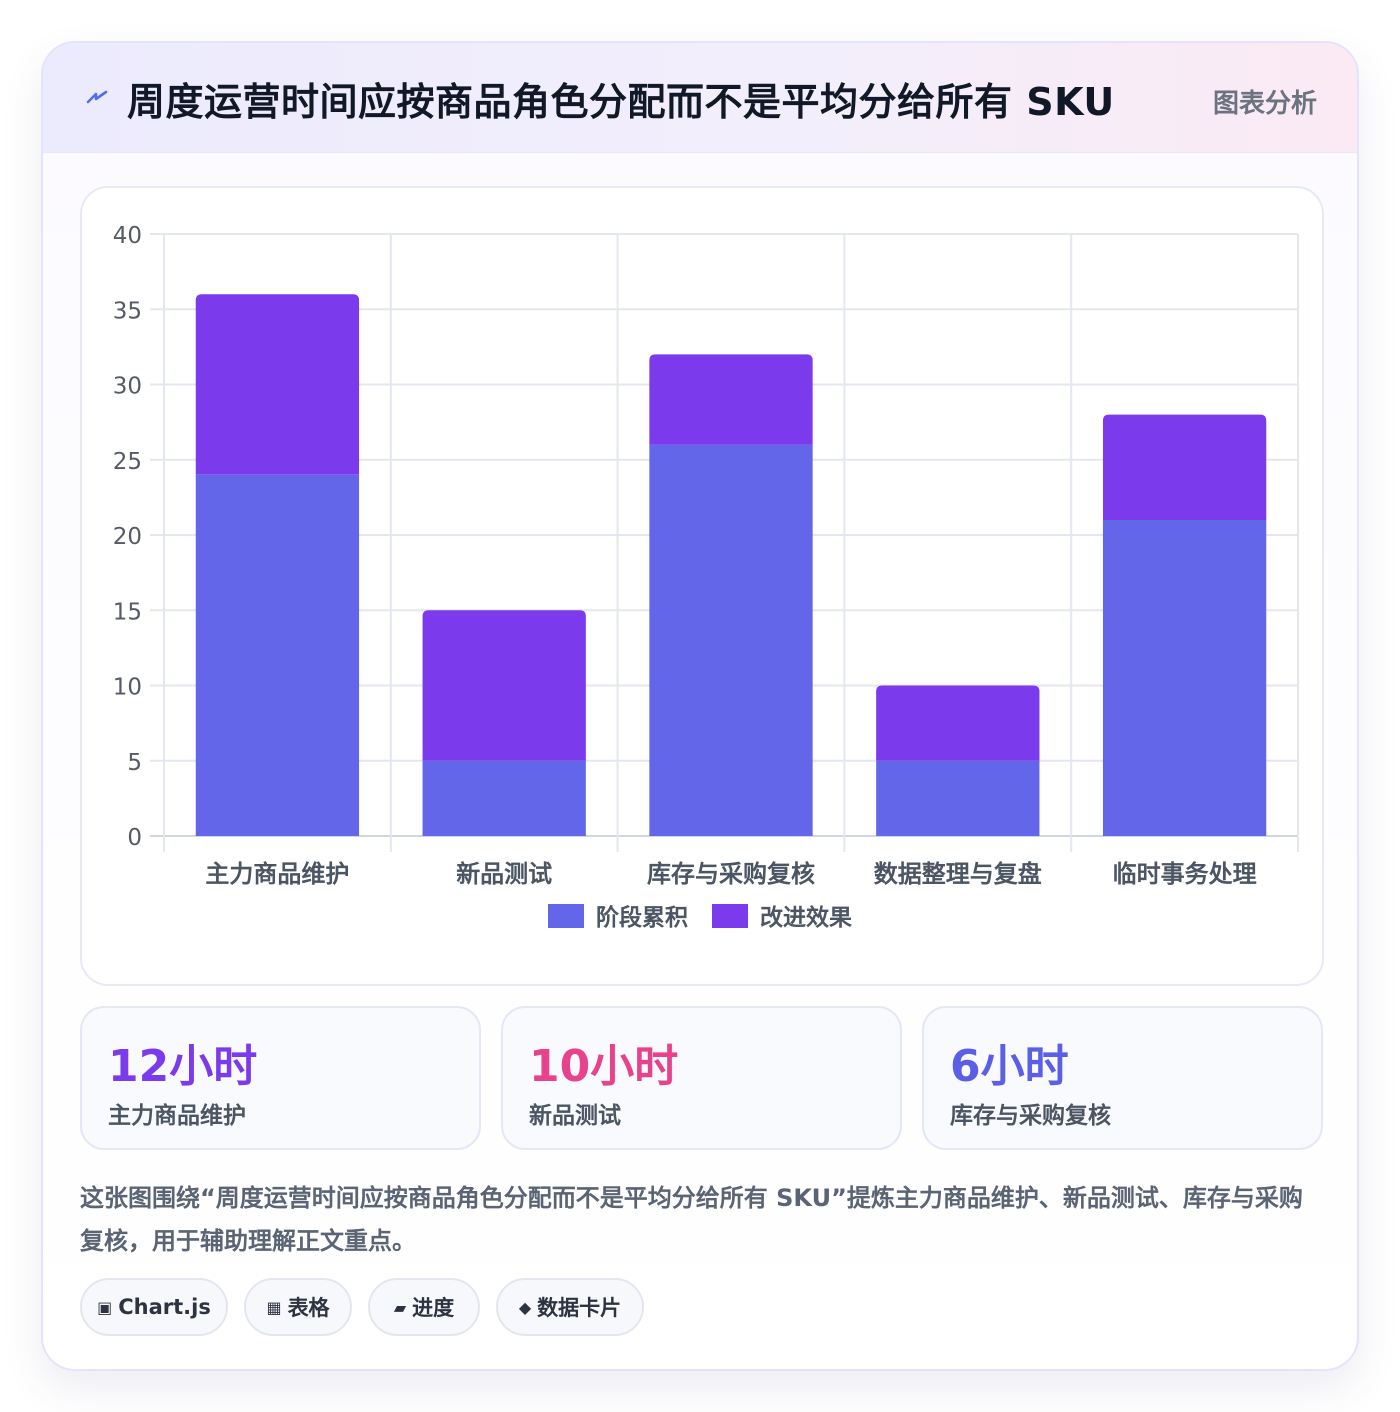  What do you see at coordinates (731, 874) in the screenshot?
I see `x-tick-label: 库存与采购复核` at bounding box center [731, 874].